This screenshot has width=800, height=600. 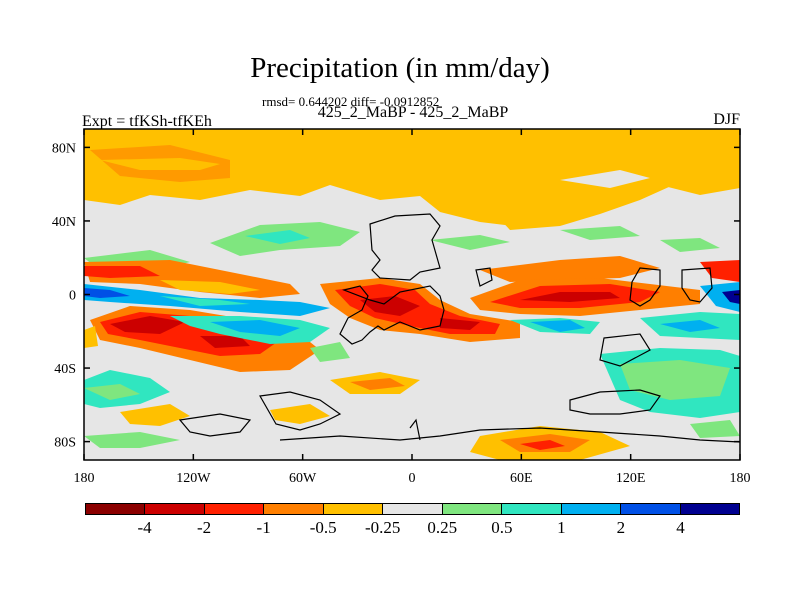 What do you see at coordinates (631, 478) in the screenshot?
I see `x-tick-label: 120E` at bounding box center [631, 478].